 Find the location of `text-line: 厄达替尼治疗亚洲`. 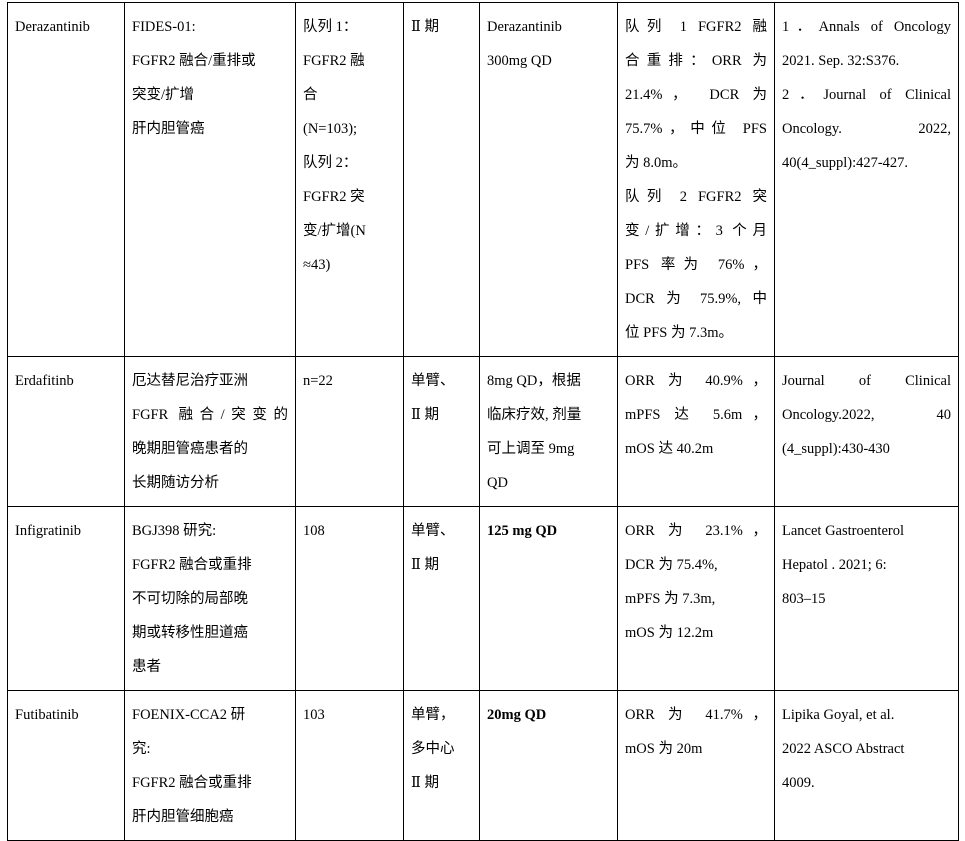

text-line: 厄达替尼治疗亚洲 is located at coordinates (190, 381).